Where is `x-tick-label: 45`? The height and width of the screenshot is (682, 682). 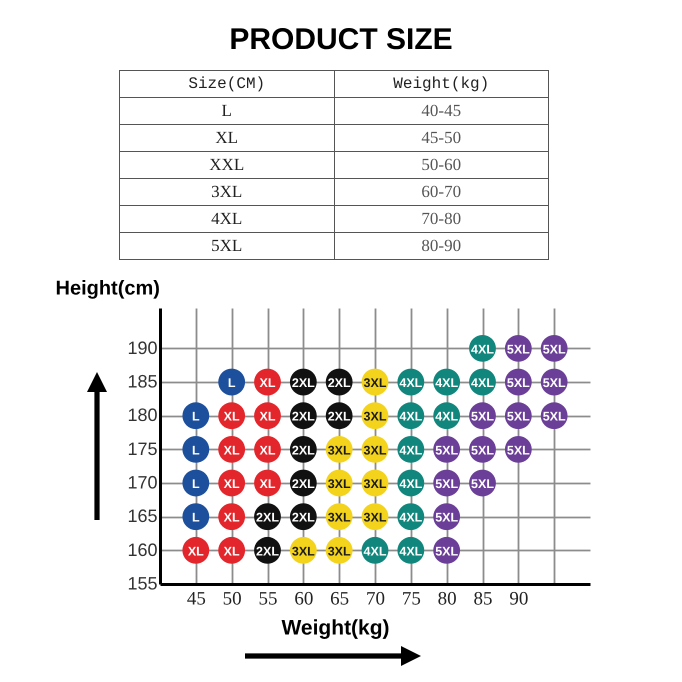 x-tick-label: 45 is located at coordinates (196, 599).